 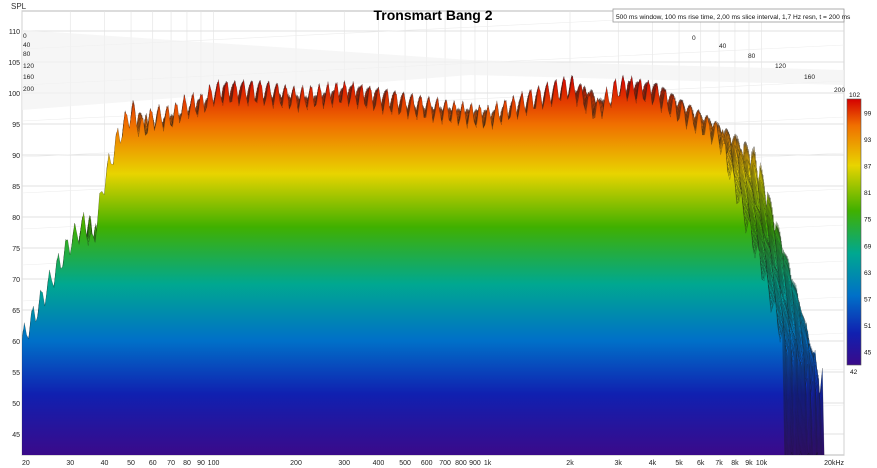 What do you see at coordinates (868, 113) in the screenshot?
I see `colorbar-tick-label: 99` at bounding box center [868, 113].